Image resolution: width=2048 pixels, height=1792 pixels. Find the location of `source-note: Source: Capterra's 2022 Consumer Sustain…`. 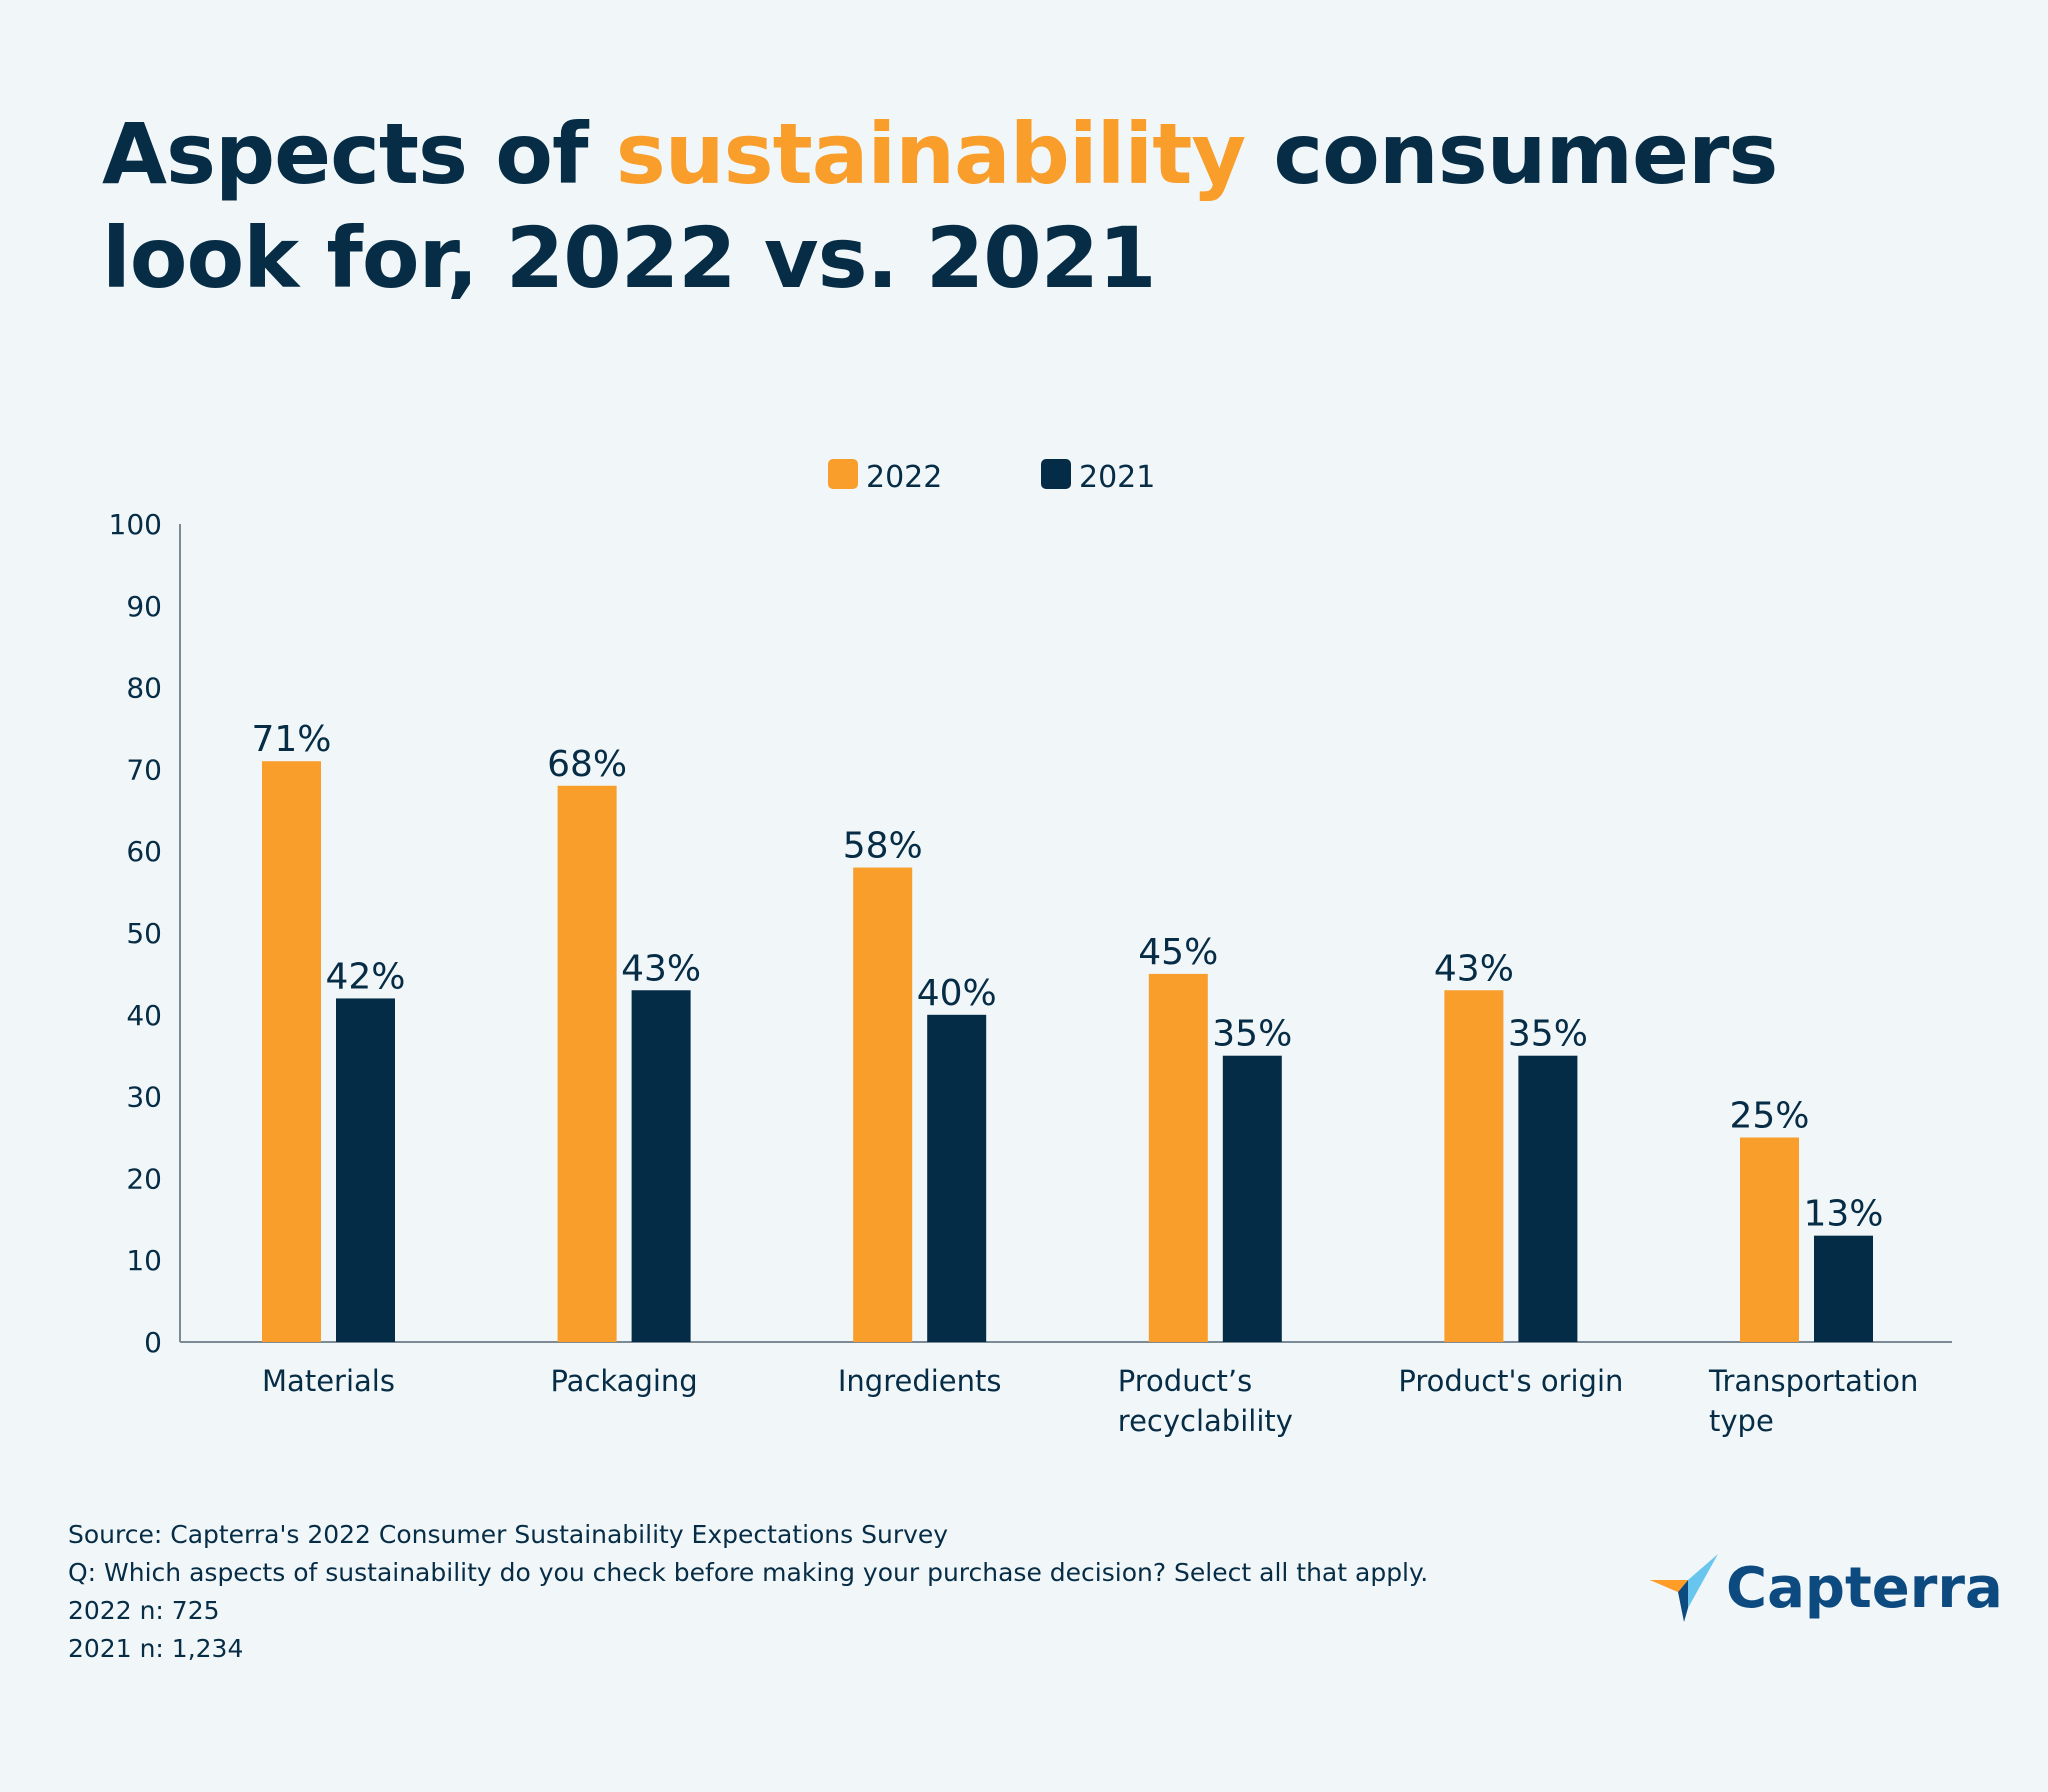

source-note: Source: Capterra's 2022 Consumer Sustain… is located at coordinates (508, 1534).